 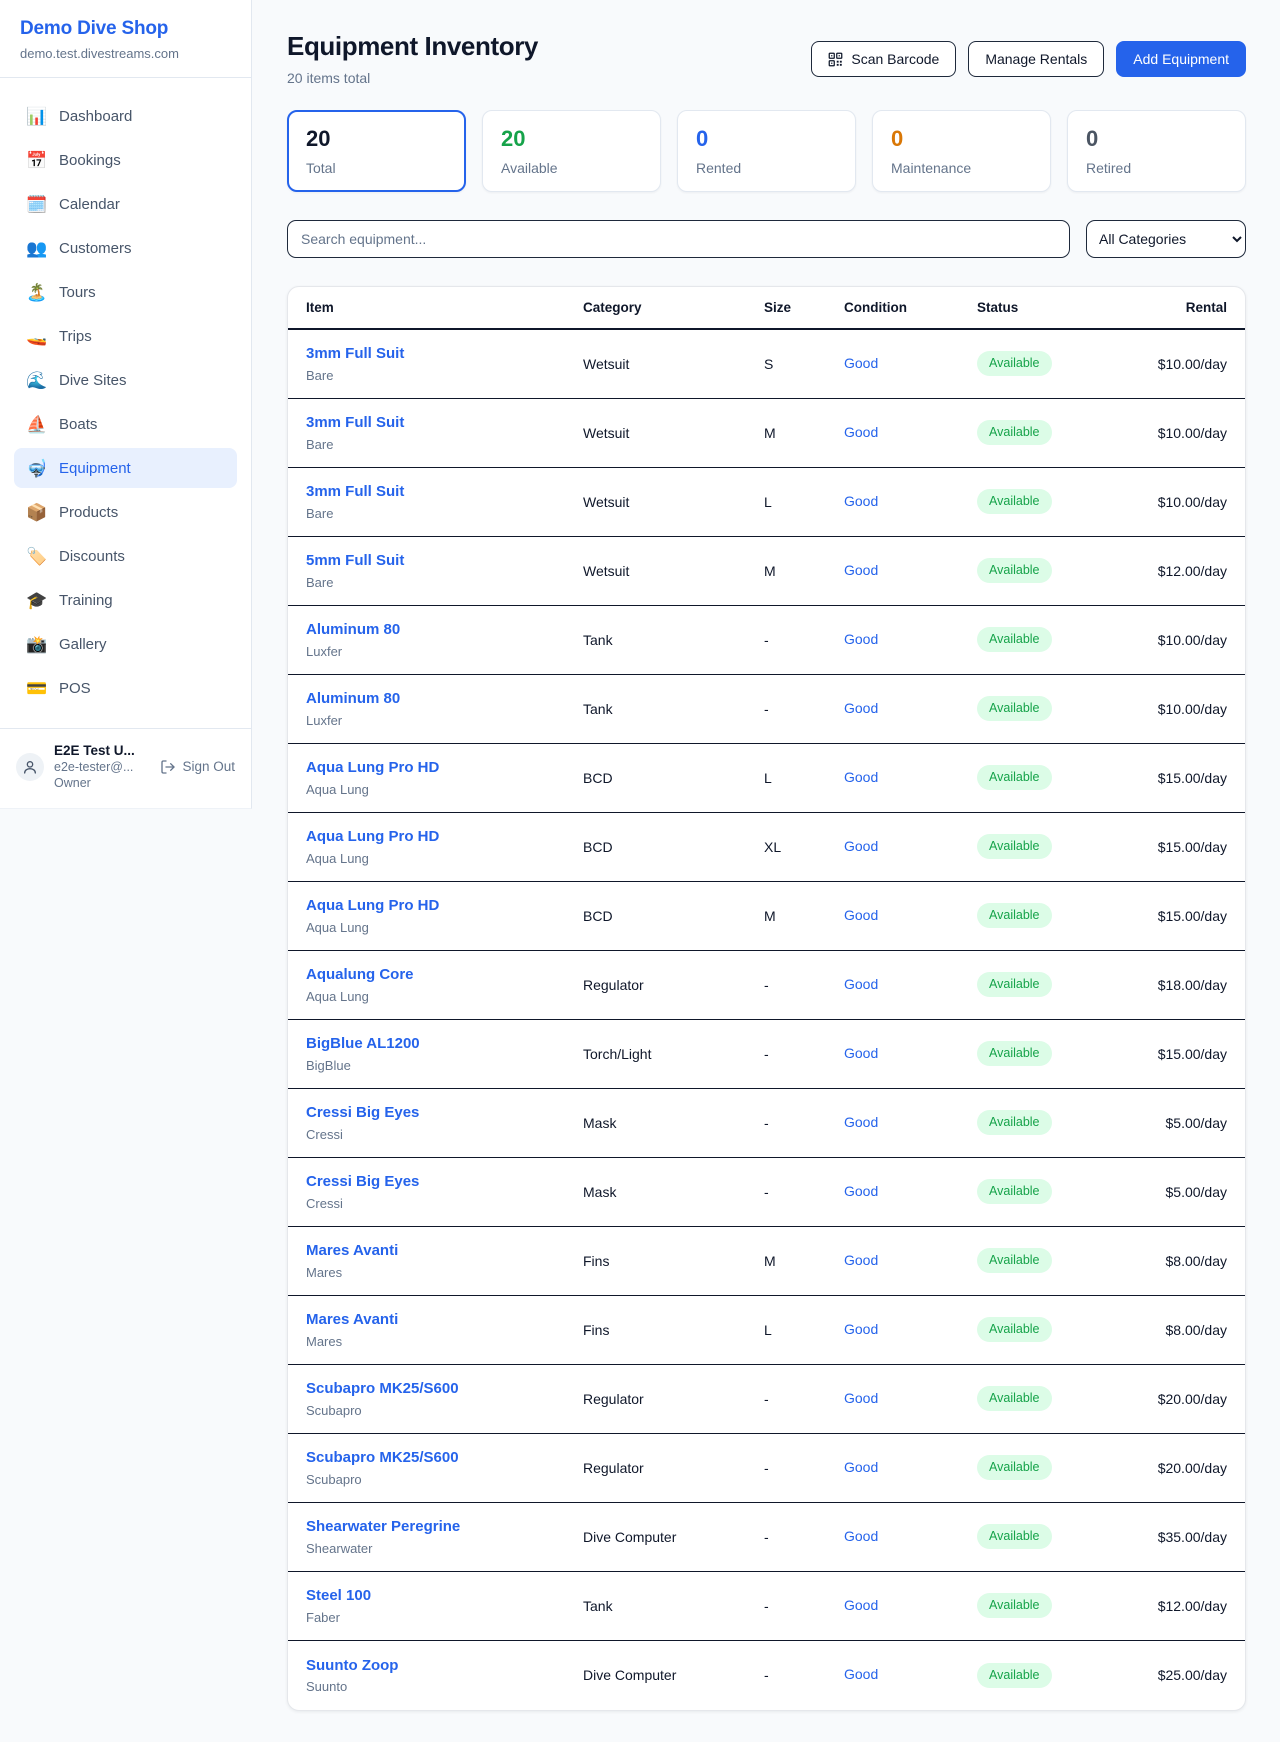 What do you see at coordinates (339, 1548) in the screenshot?
I see `item-brand: Shearwater` at bounding box center [339, 1548].